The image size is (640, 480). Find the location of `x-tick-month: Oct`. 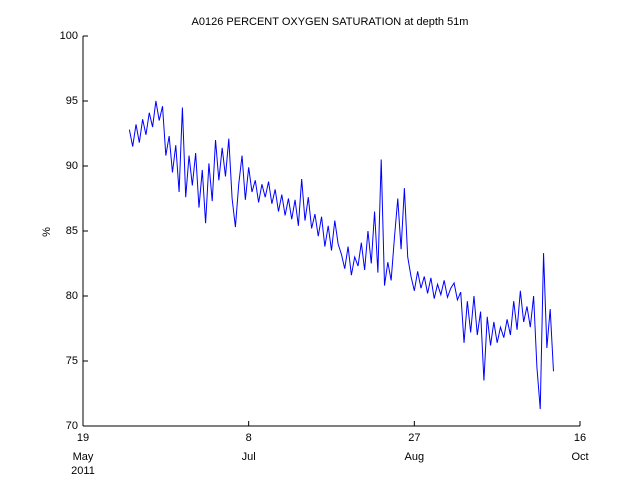

x-tick-month: Oct is located at coordinates (579, 457).